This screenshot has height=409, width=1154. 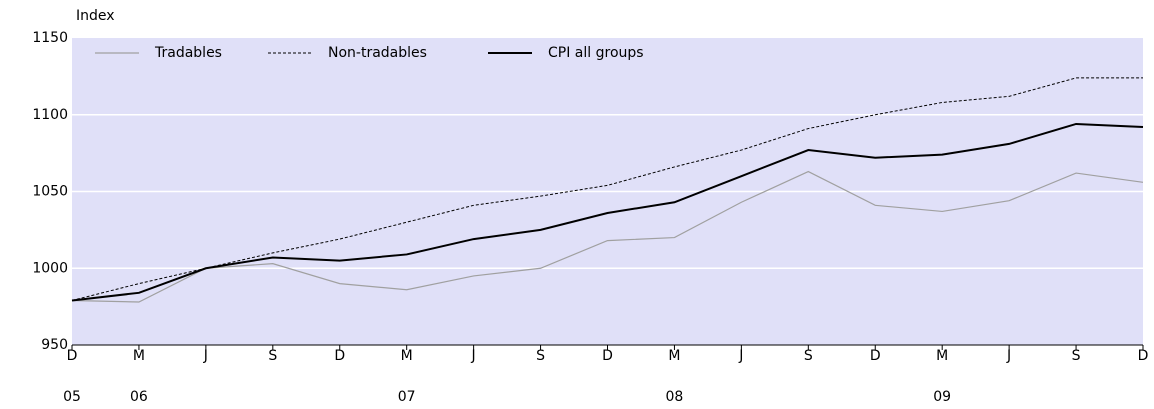 I want to click on y-tick-label: 950, so click(x=54, y=345).